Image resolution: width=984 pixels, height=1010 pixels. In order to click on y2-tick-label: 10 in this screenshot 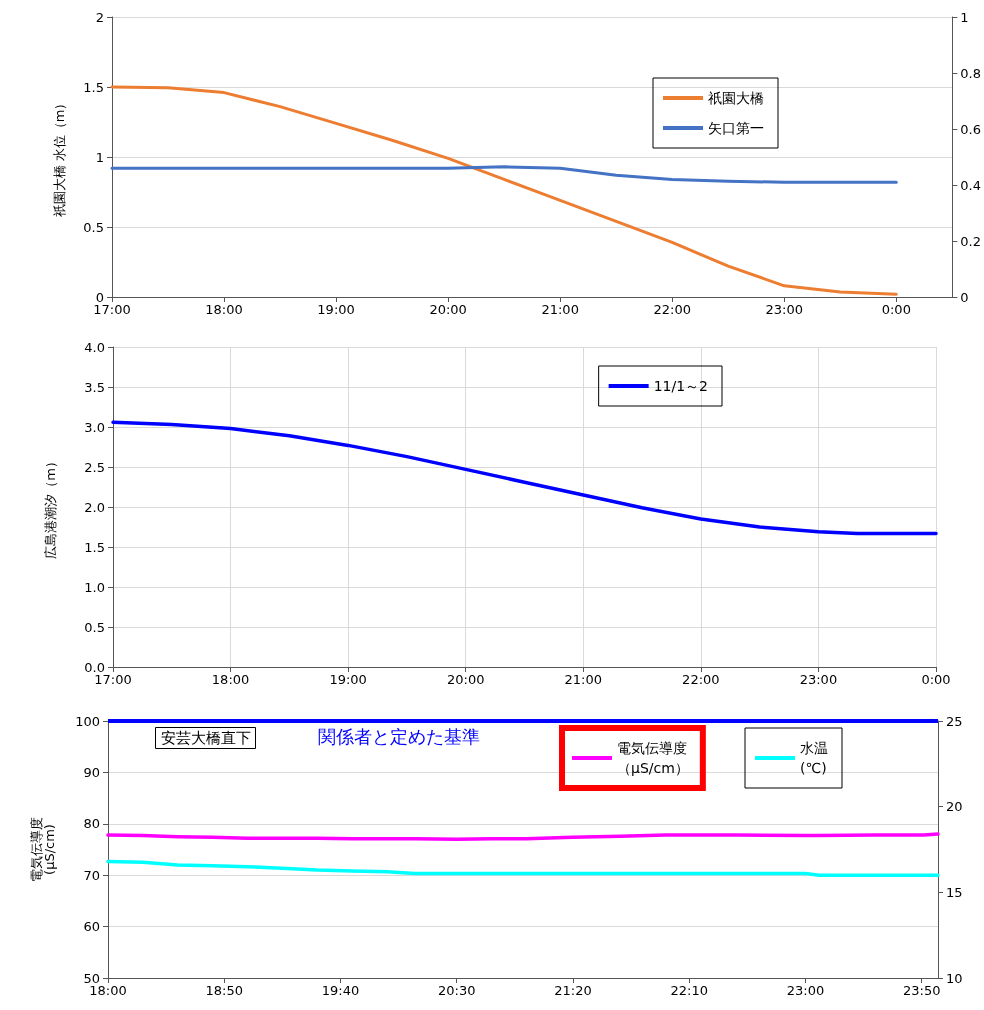, I will do `click(954, 978)`.